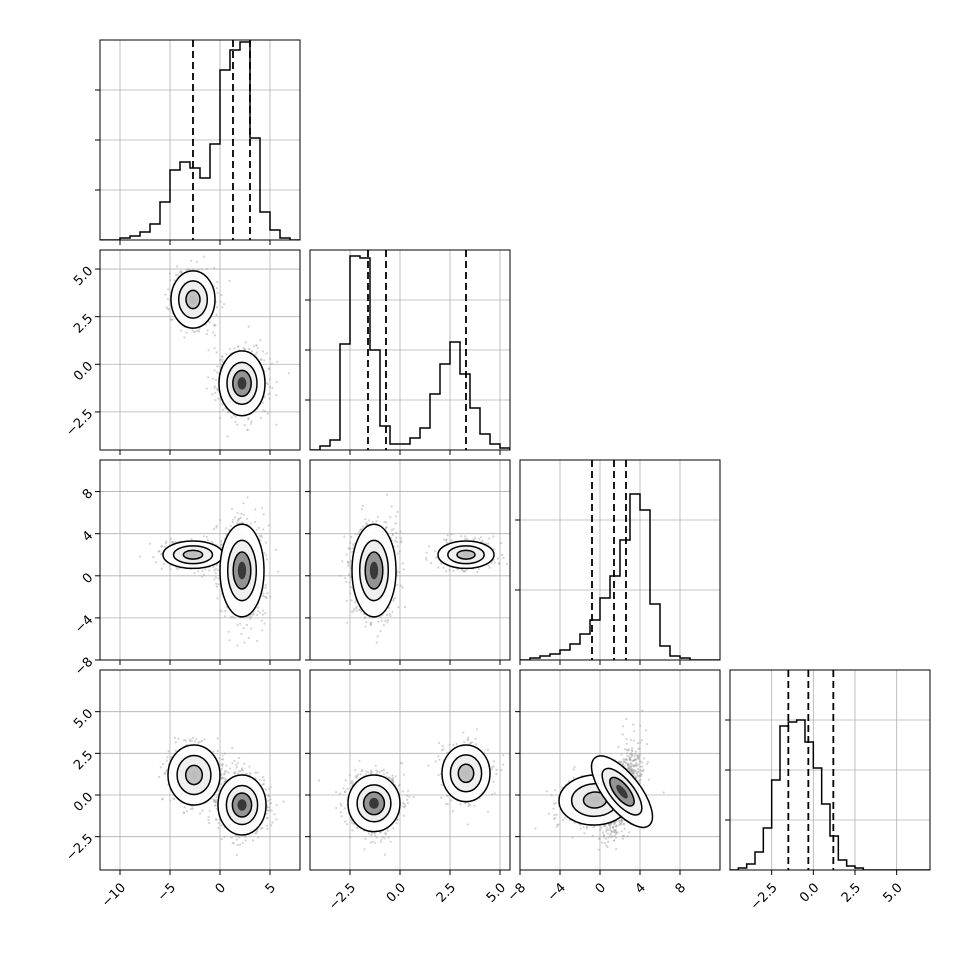 The image size is (970, 970). Describe the element at coordinates (182, 789) in the screenshot. I see `panel-p30: −10 −5 0 5−2.50.02.55.0` at that location.